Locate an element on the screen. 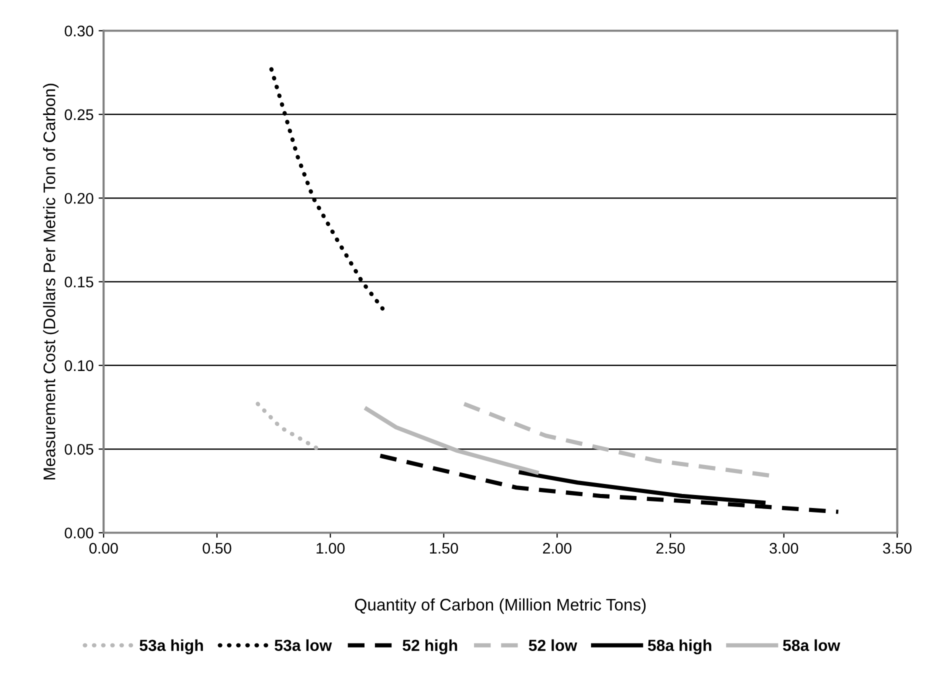 The width and height of the screenshot is (925, 683). x-tick-label: 1.50 is located at coordinates (444, 548).